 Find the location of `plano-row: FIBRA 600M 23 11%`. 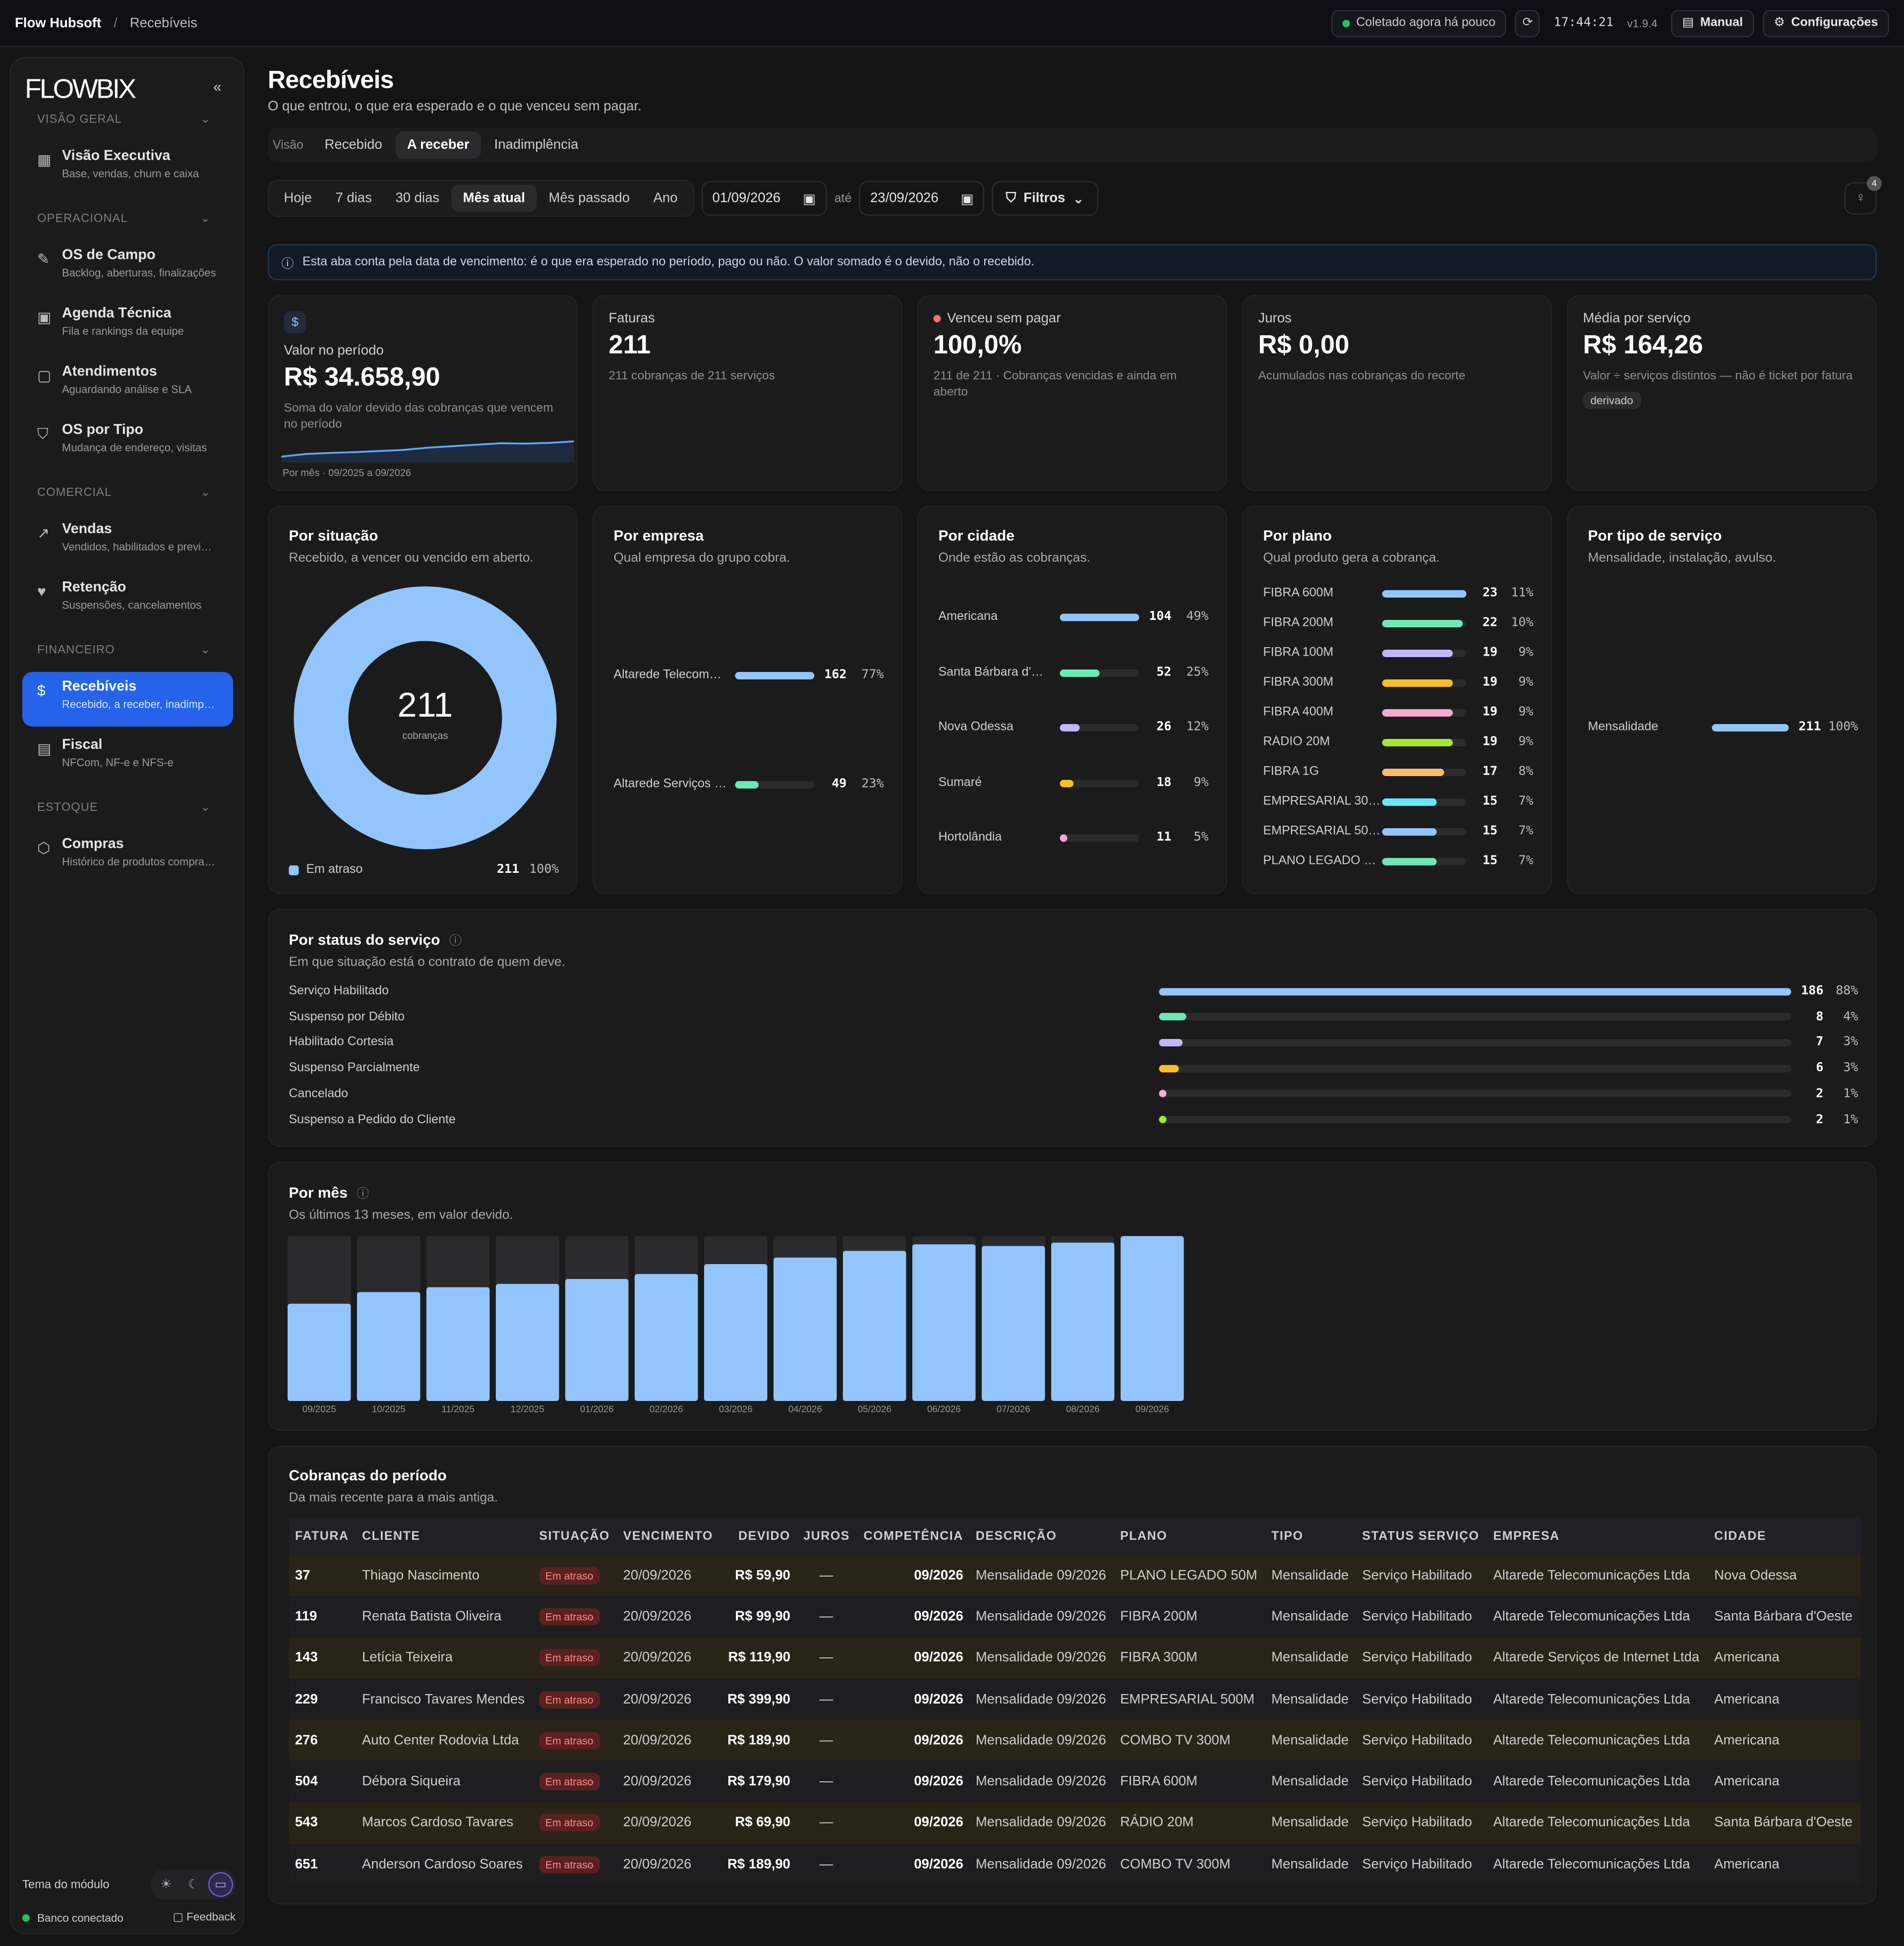

plano-row: FIBRA 600M 23 11% is located at coordinates (1398, 594).